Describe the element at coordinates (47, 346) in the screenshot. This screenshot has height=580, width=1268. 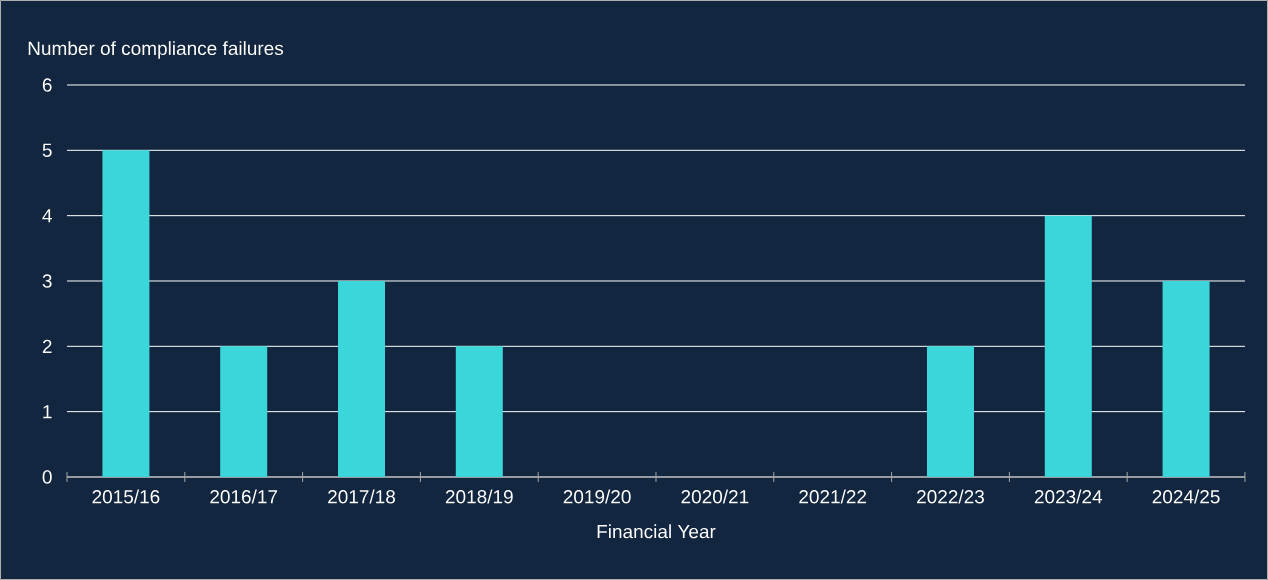
I see `y-tick-label: 2` at that location.